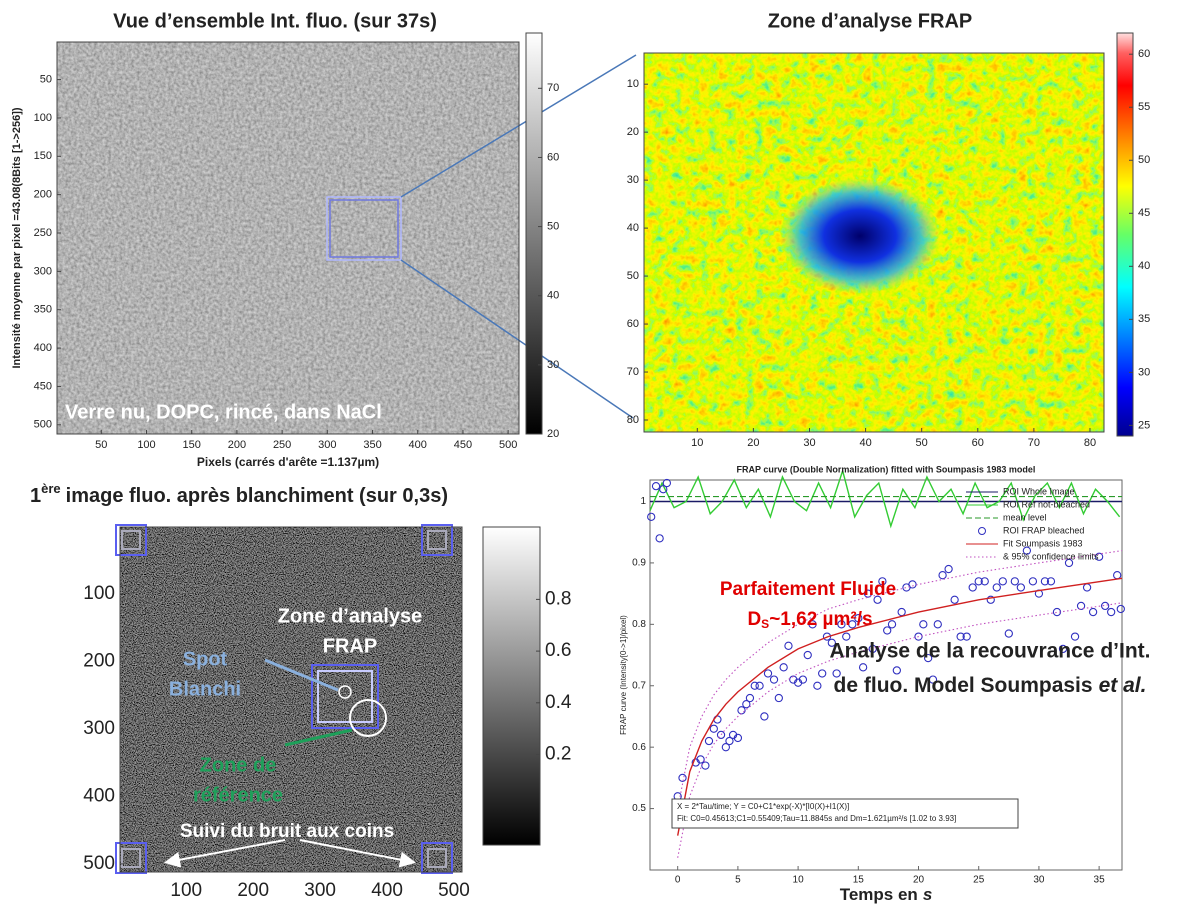 Image resolution: width=1189 pixels, height=908 pixels. Describe the element at coordinates (845, 813) in the screenshot. I see `fit-box` at that location.